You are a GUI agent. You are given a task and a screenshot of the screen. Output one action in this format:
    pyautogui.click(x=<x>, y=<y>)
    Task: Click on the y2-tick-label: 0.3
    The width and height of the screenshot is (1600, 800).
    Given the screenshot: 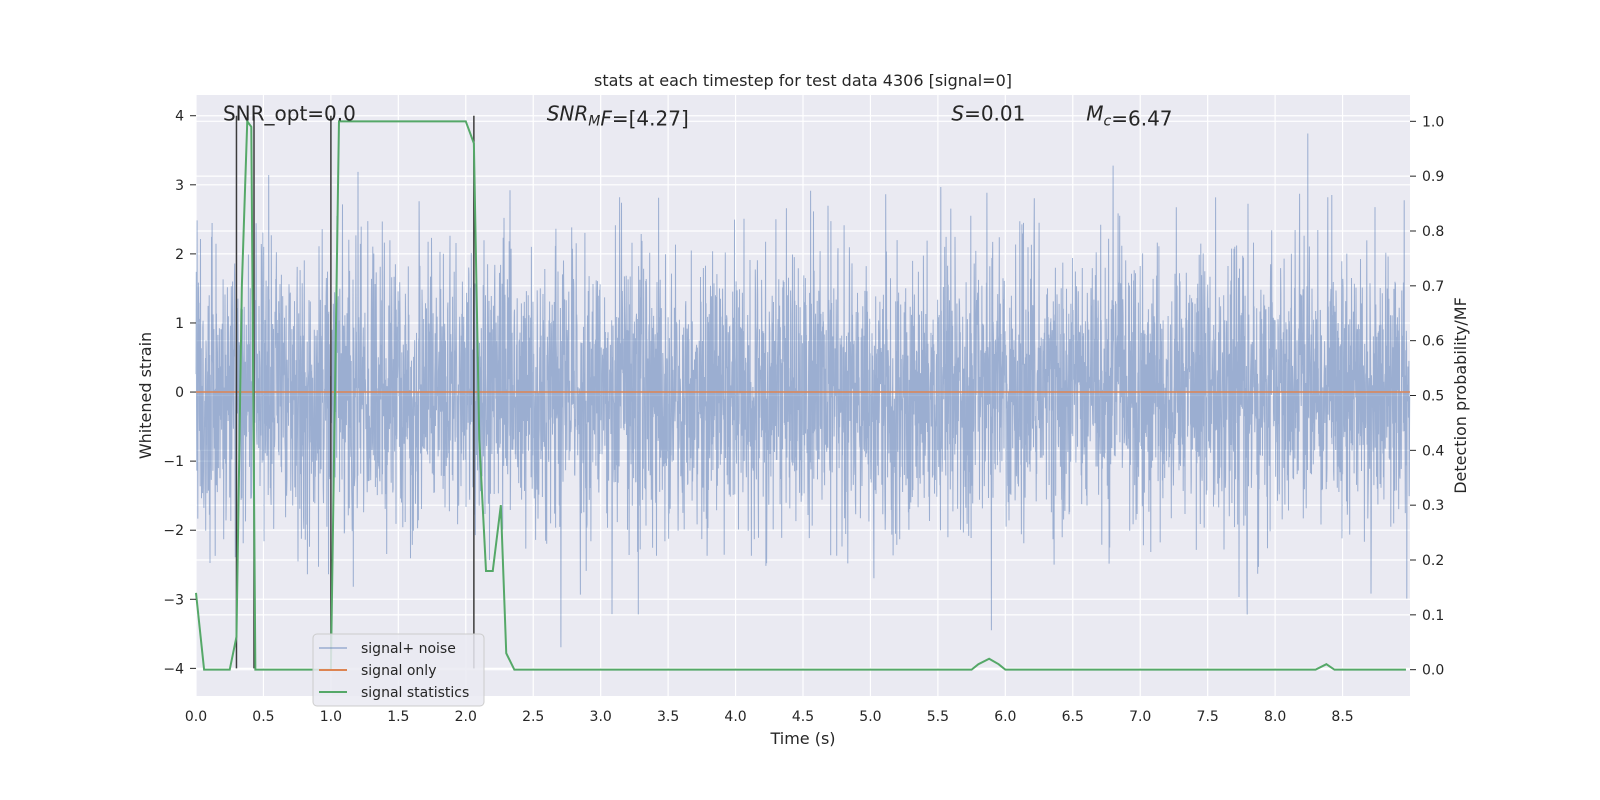 What is the action you would take?
    pyautogui.click(x=1433, y=506)
    